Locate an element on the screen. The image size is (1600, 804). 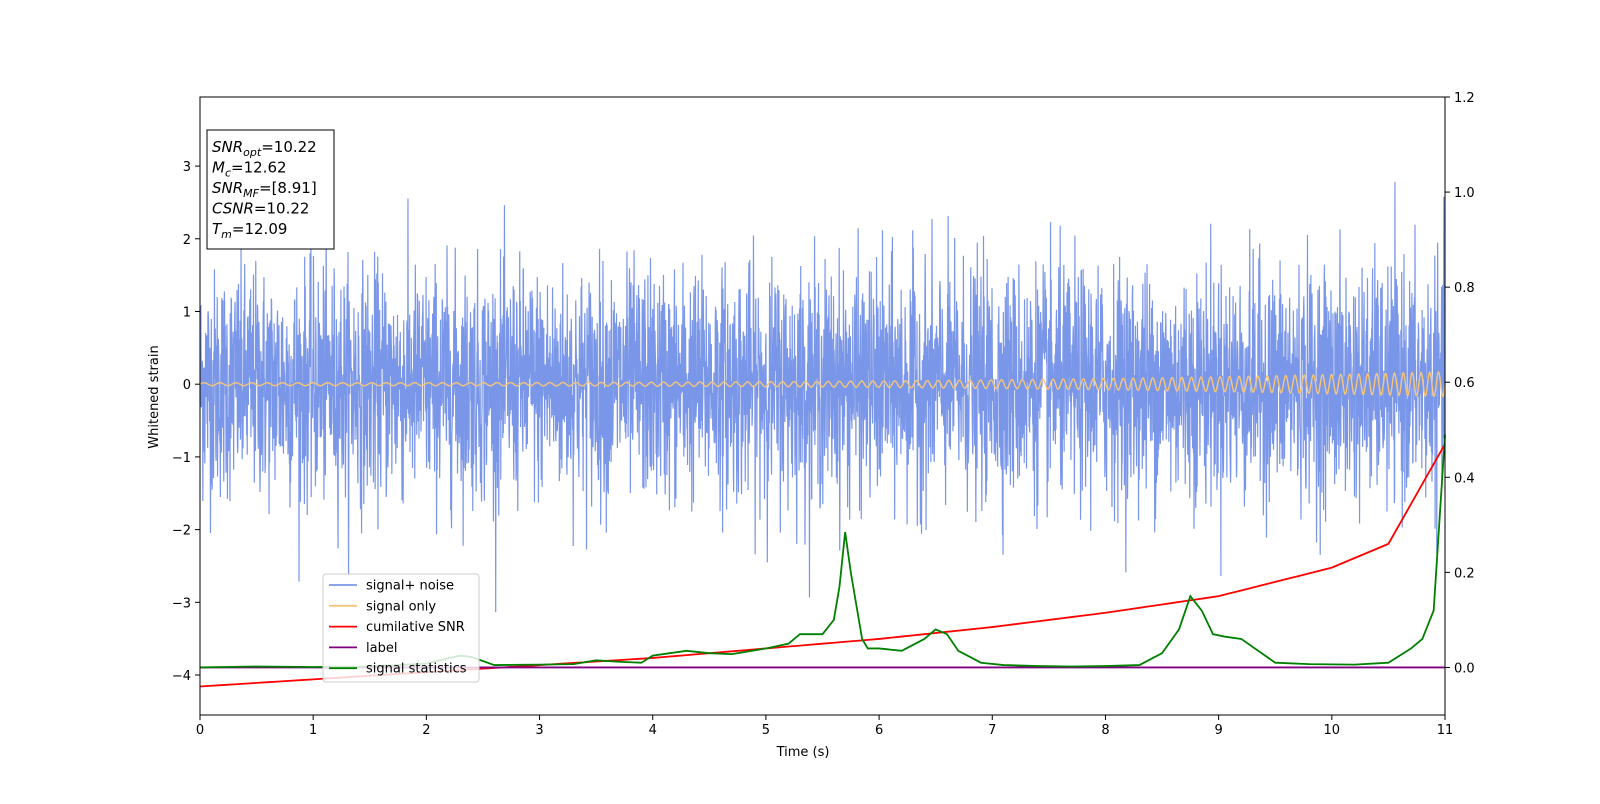
legend-label: label is located at coordinates (381, 648).